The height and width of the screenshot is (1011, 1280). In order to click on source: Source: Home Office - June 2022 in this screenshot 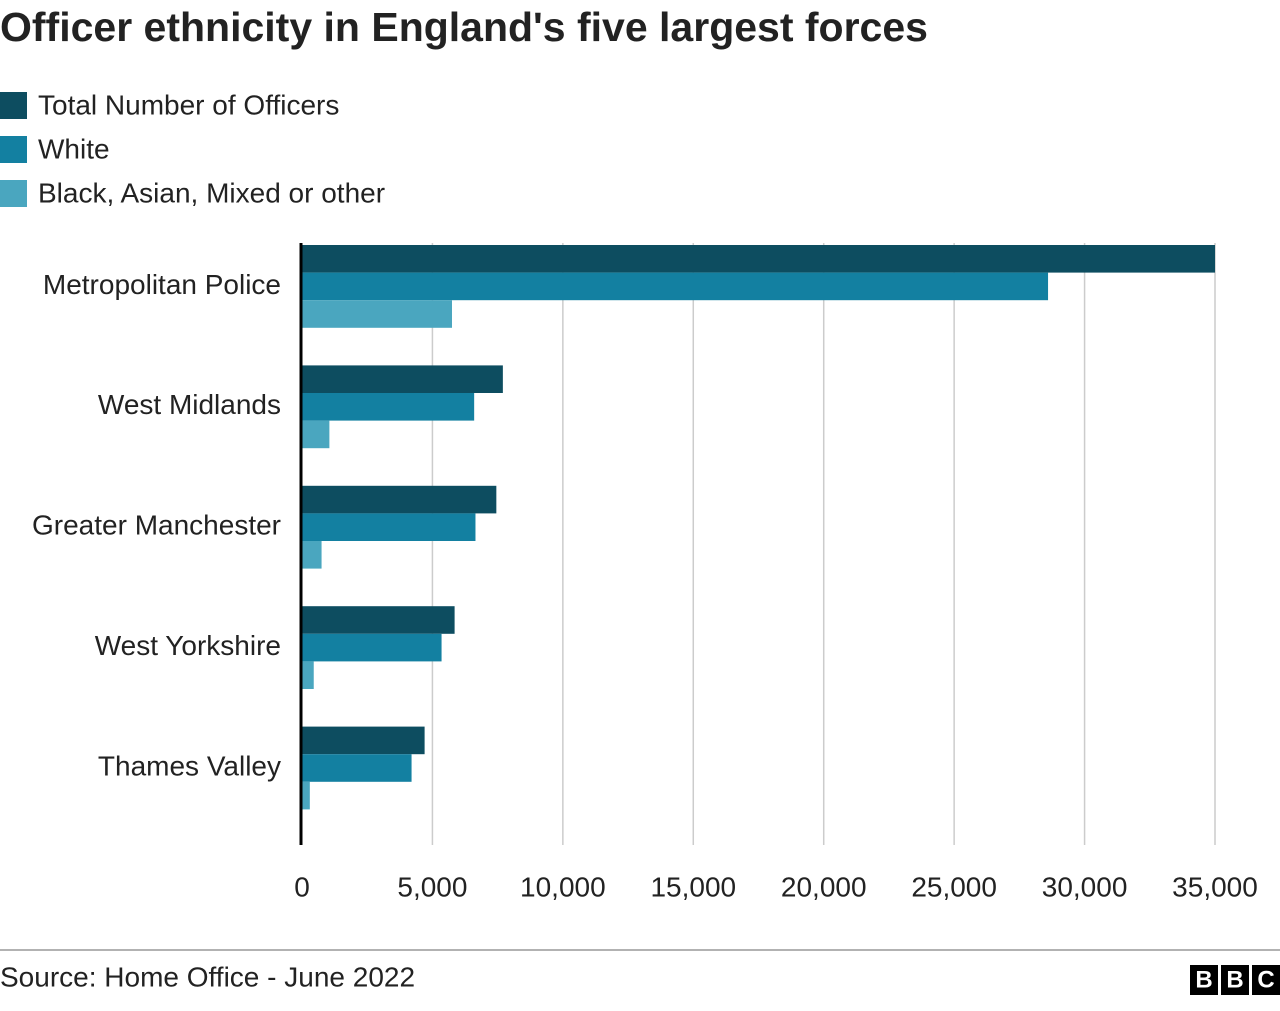, I will do `click(207, 976)`.